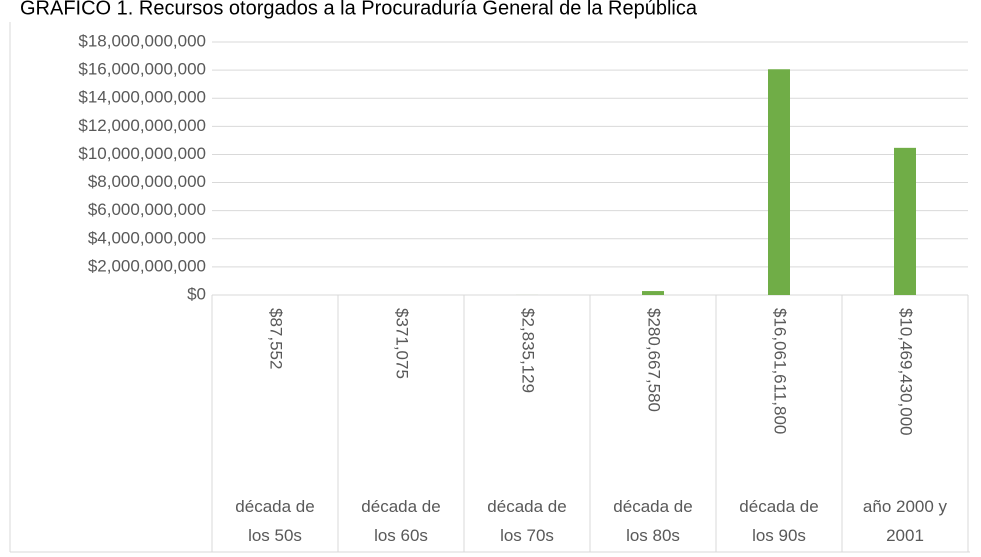 The image size is (981, 557). What do you see at coordinates (147, 237) in the screenshot?
I see `y-tick-label: $4,000,000,000` at bounding box center [147, 237].